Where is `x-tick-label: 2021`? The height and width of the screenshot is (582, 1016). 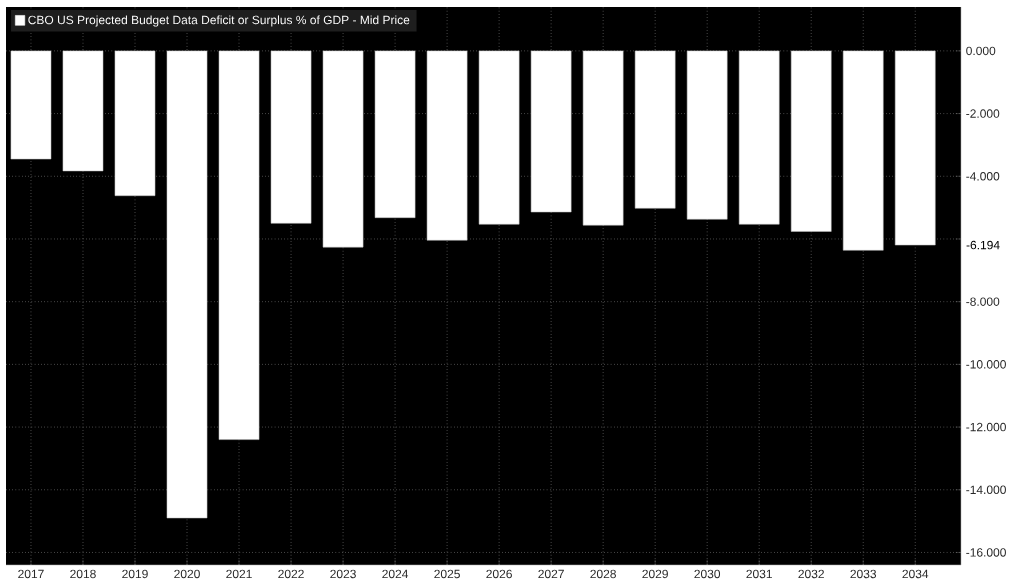
x-tick-label: 2021 is located at coordinates (239, 574).